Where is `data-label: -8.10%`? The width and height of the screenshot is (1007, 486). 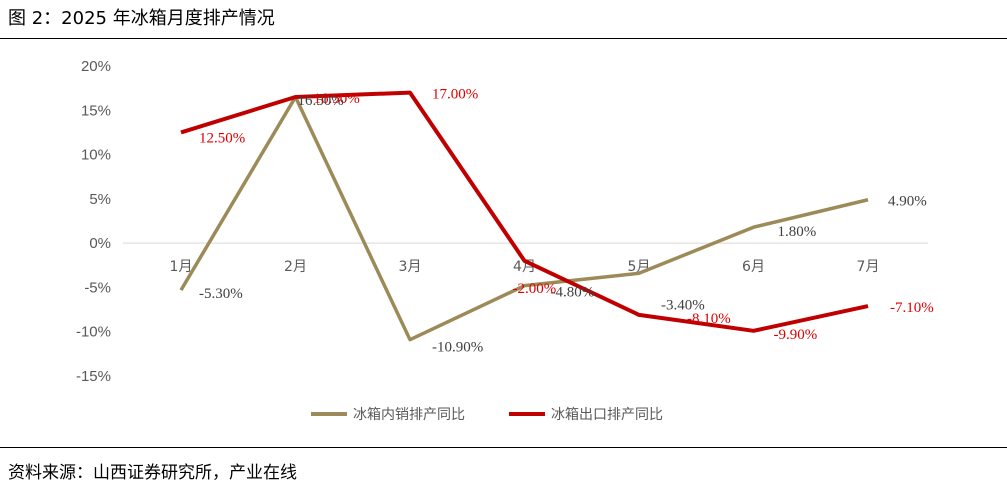 data-label: -8.10% is located at coordinates (709, 319).